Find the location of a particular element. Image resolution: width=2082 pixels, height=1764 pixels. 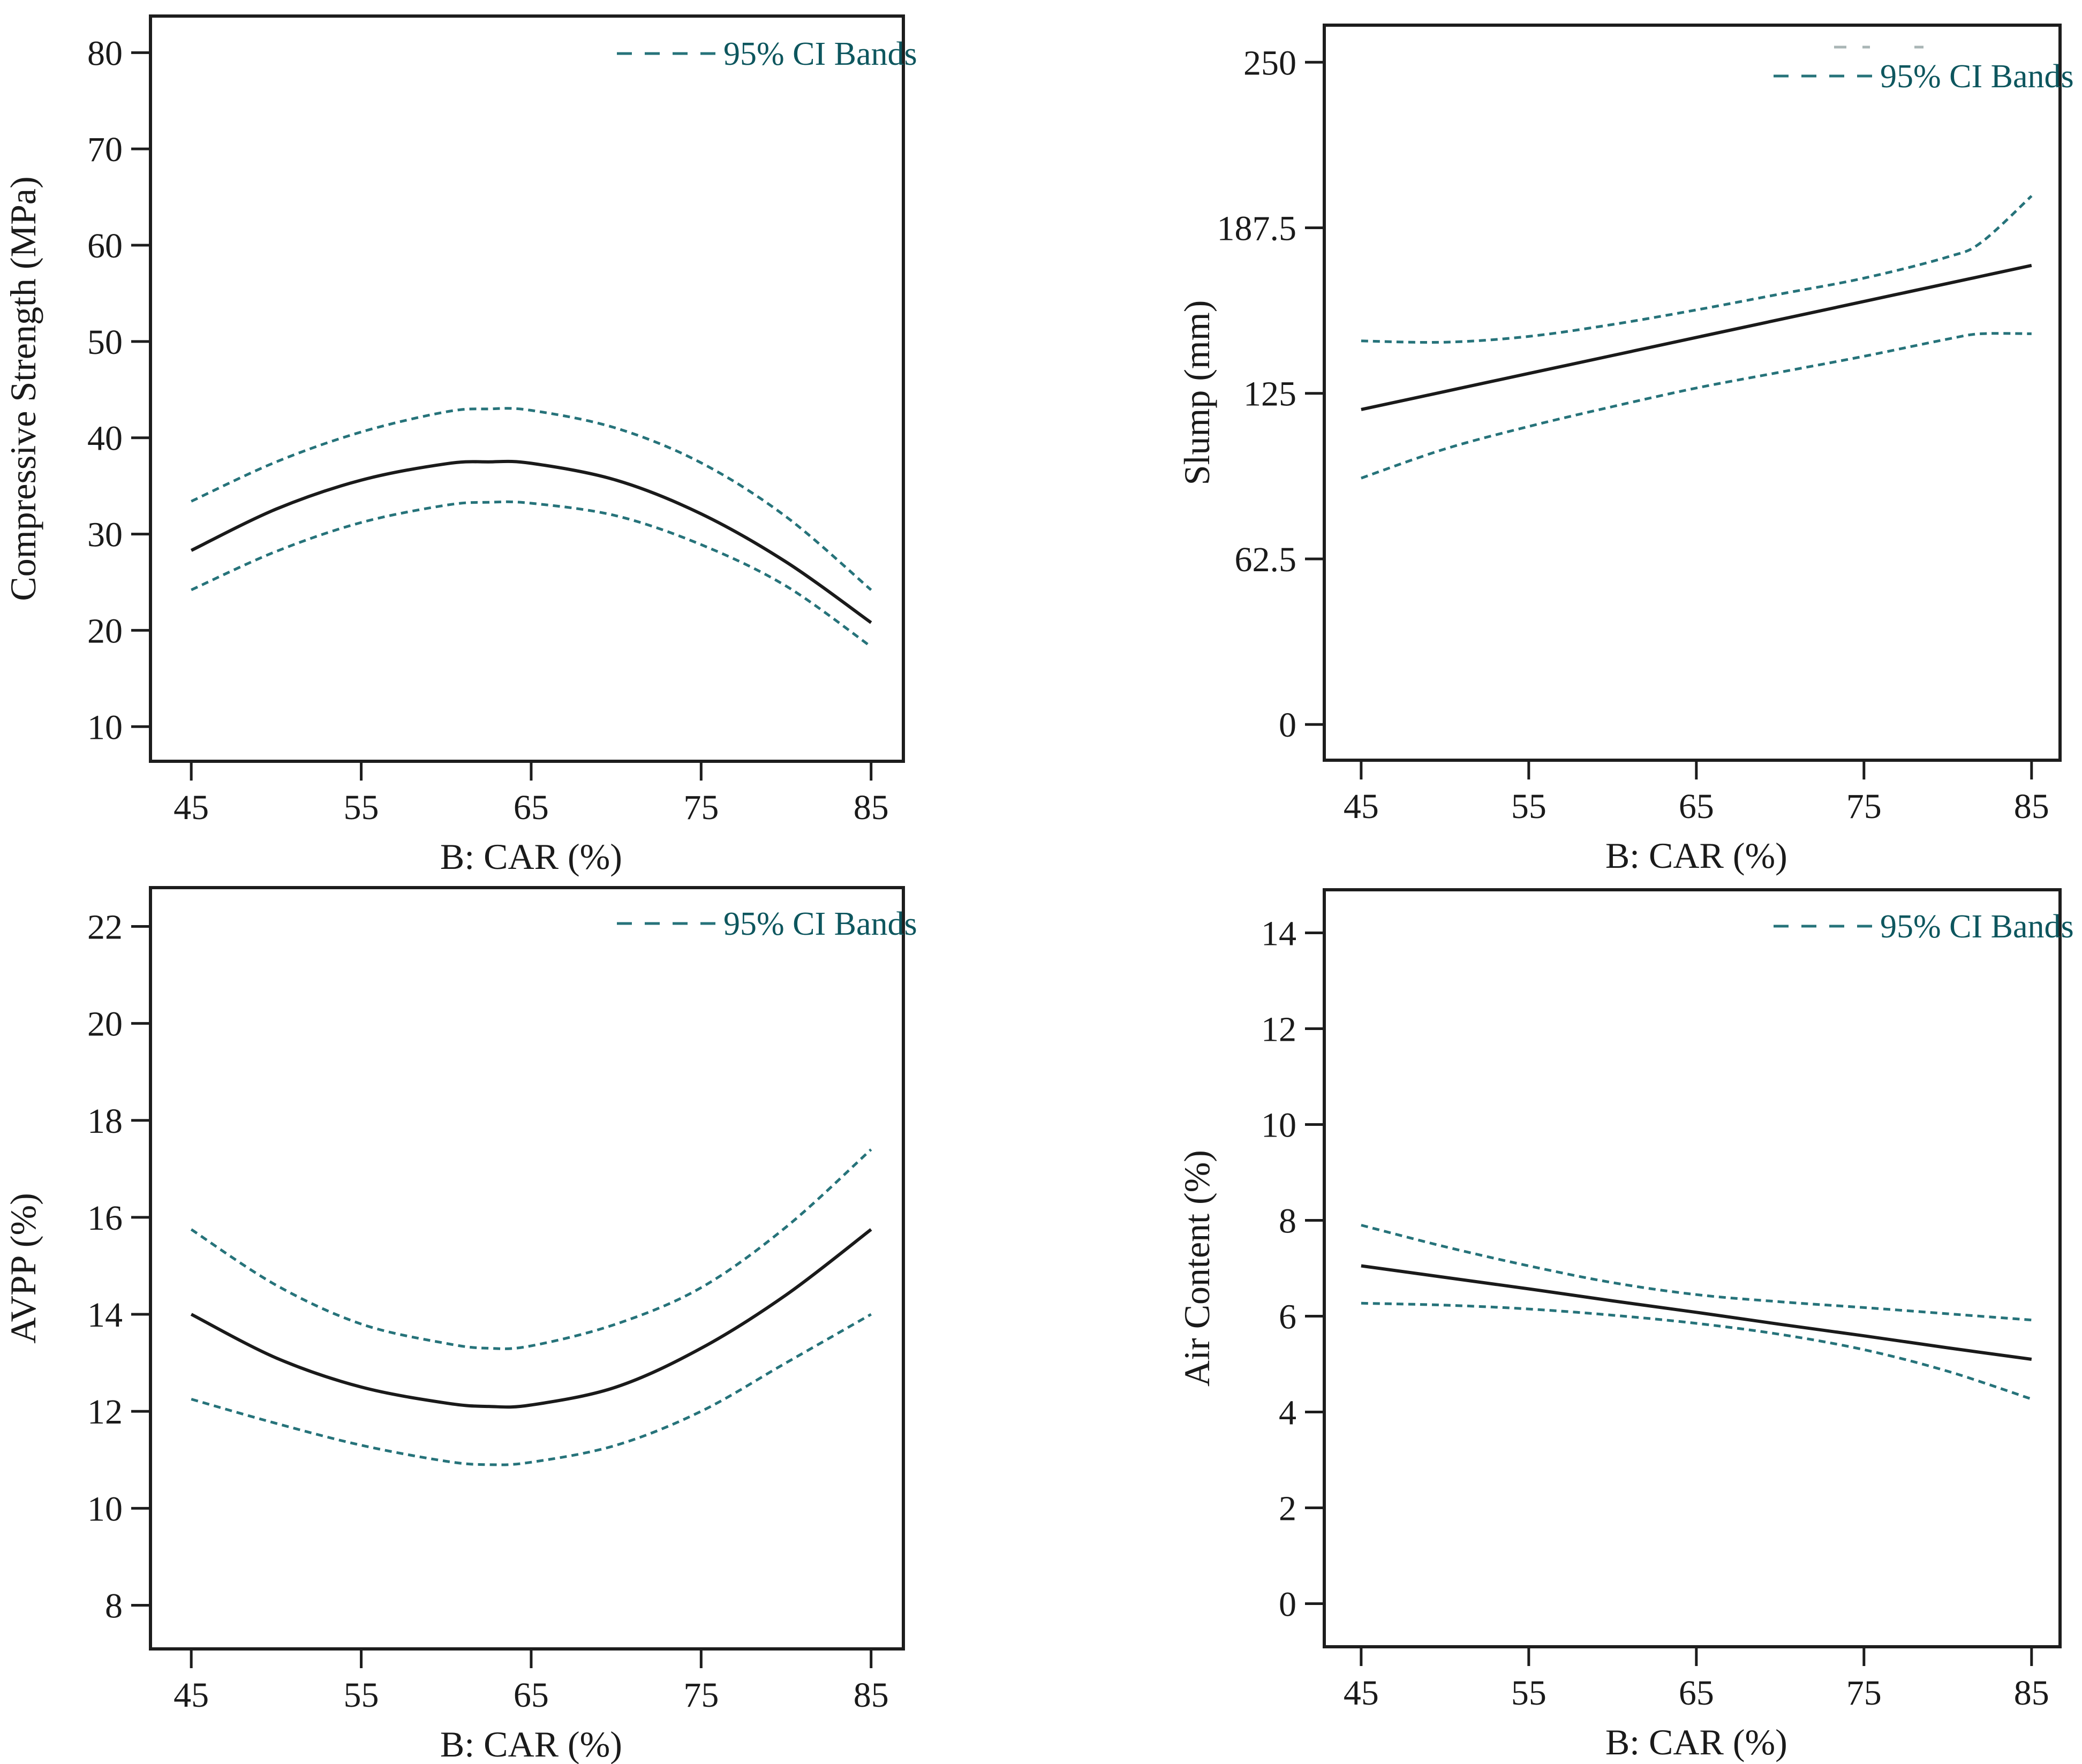

y-tick-label: 22 is located at coordinates (105, 927).